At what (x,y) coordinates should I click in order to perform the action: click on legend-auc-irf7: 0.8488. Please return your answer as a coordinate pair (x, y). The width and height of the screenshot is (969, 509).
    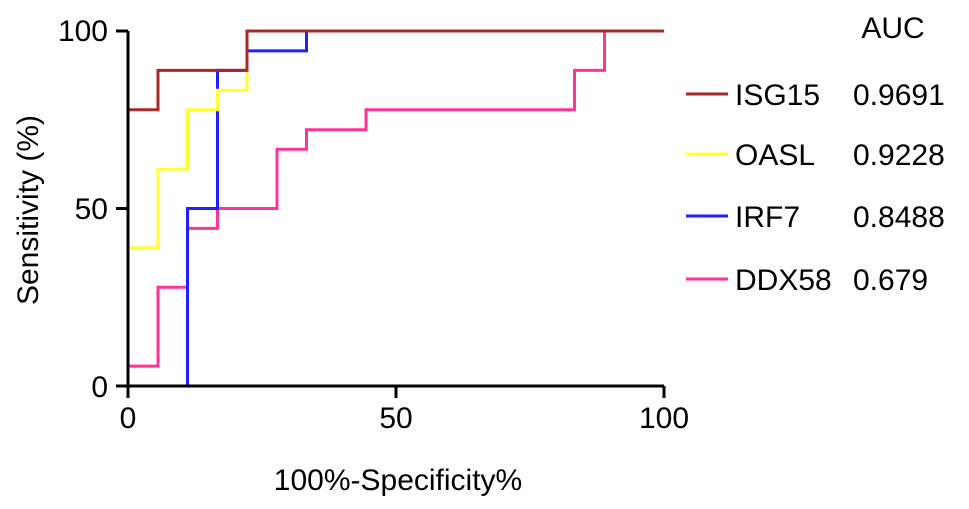
    Looking at the image, I should click on (899, 217).